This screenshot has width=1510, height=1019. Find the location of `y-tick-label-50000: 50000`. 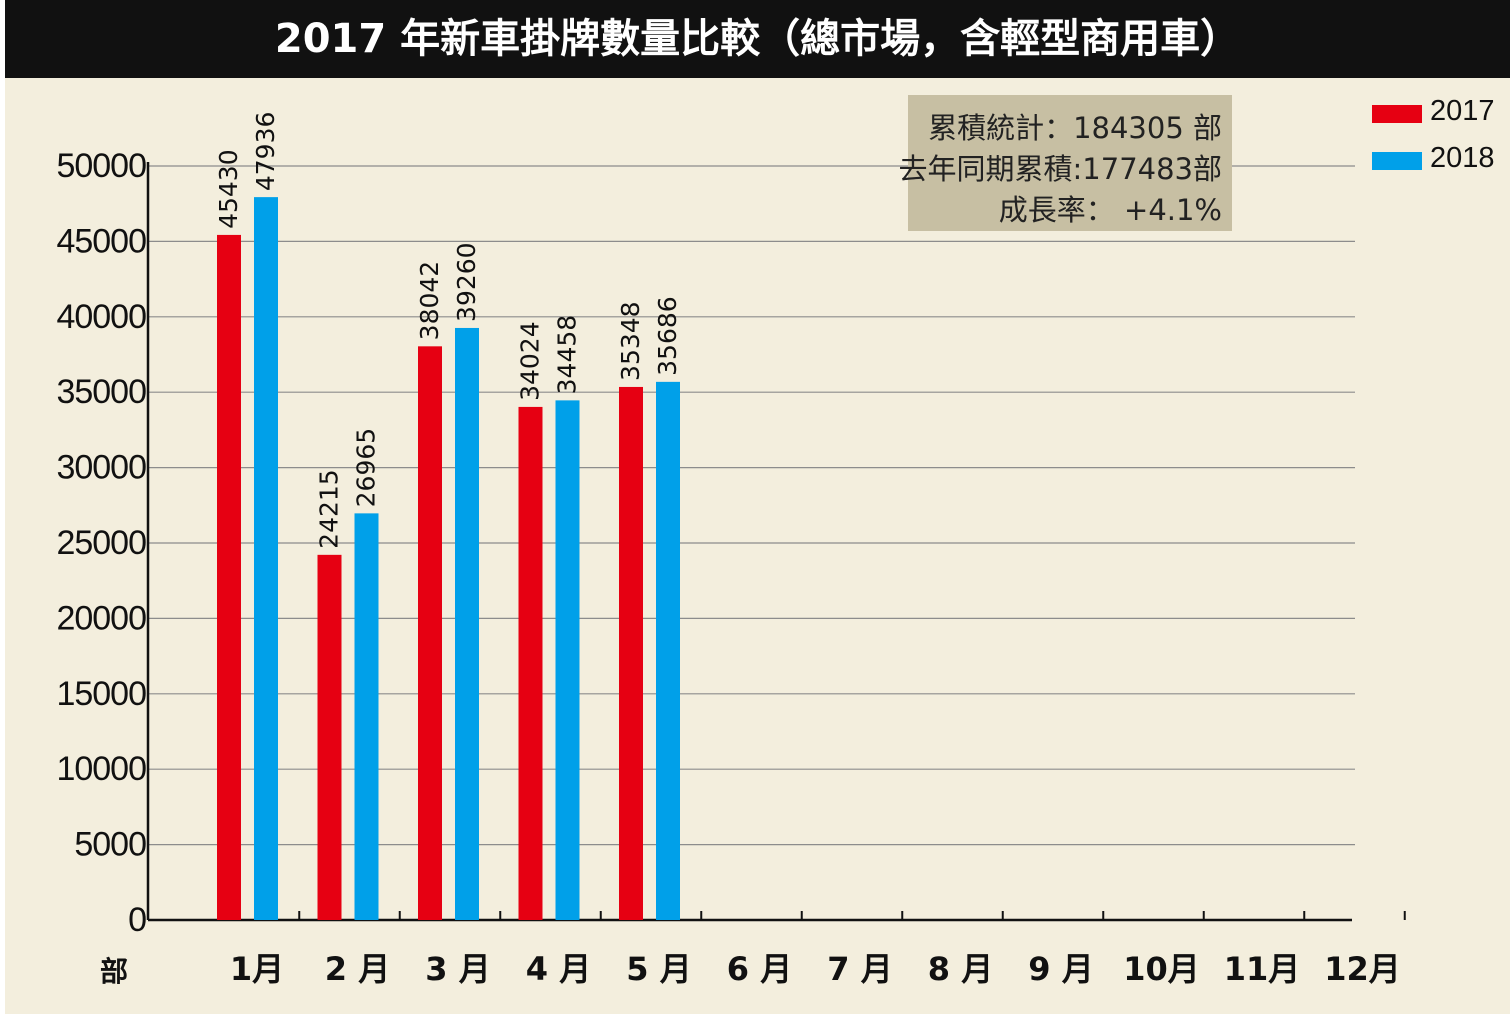

y-tick-label-50000: 50000 is located at coordinates (101, 166).